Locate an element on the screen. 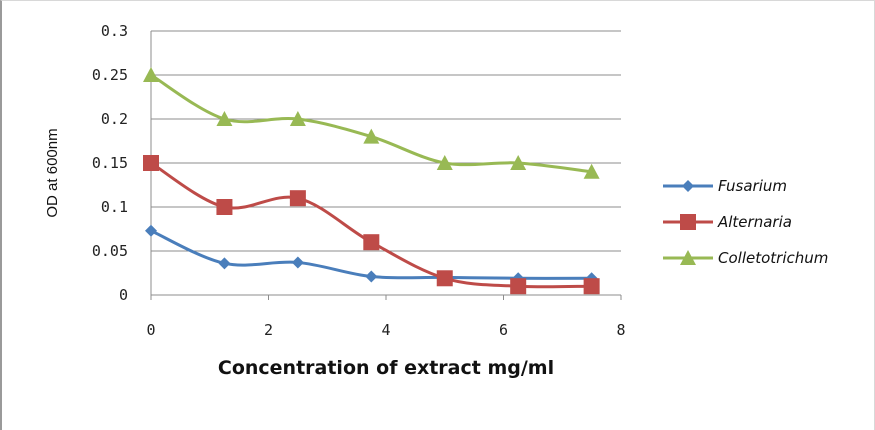  y-tick-label: 0.15 is located at coordinates (110, 163).